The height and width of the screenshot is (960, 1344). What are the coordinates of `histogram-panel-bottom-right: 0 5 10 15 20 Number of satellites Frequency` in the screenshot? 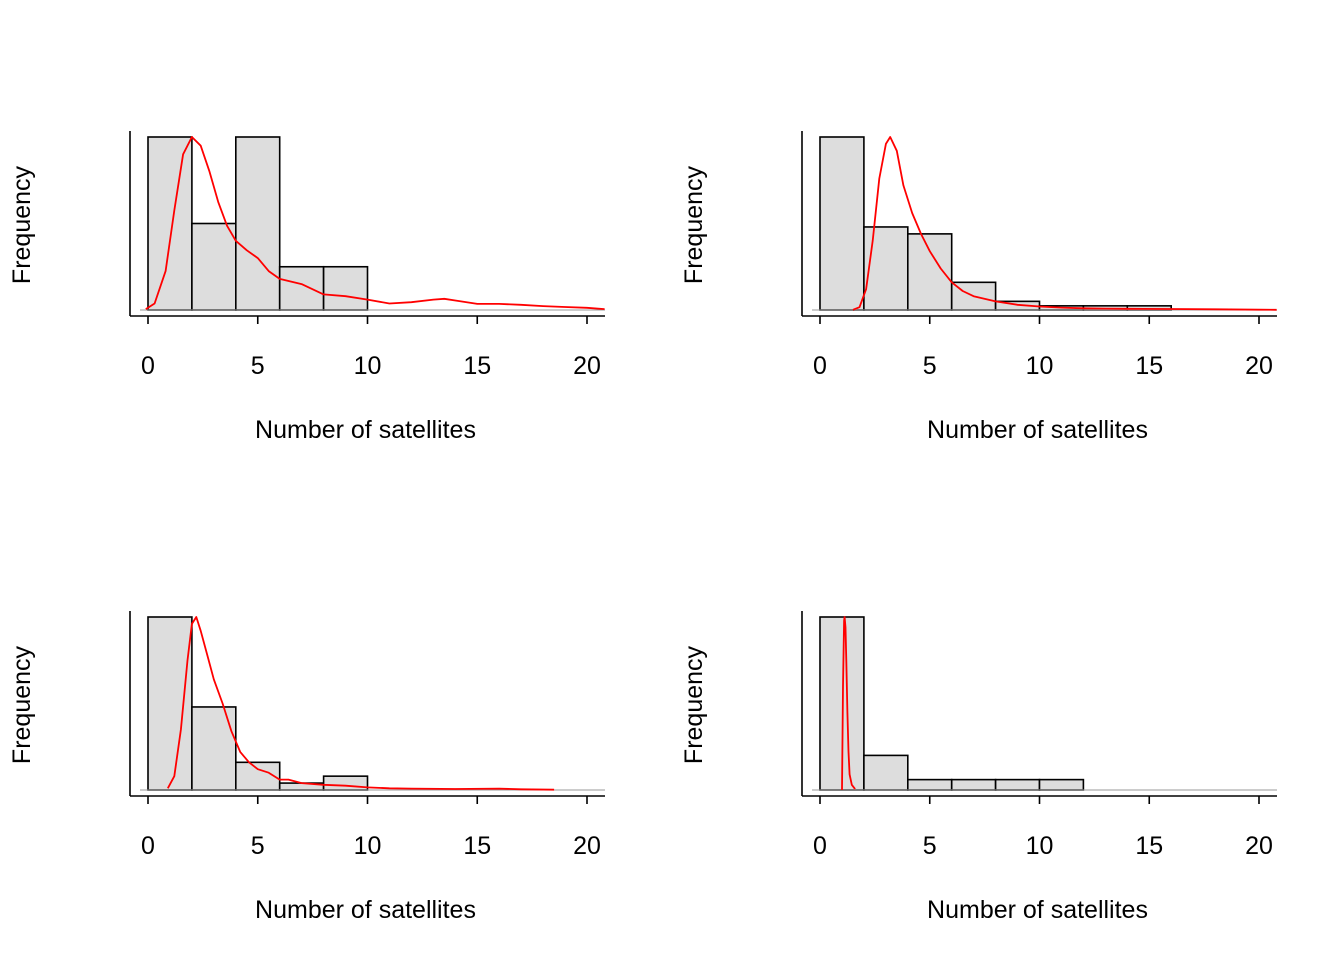 It's located at (978, 767).